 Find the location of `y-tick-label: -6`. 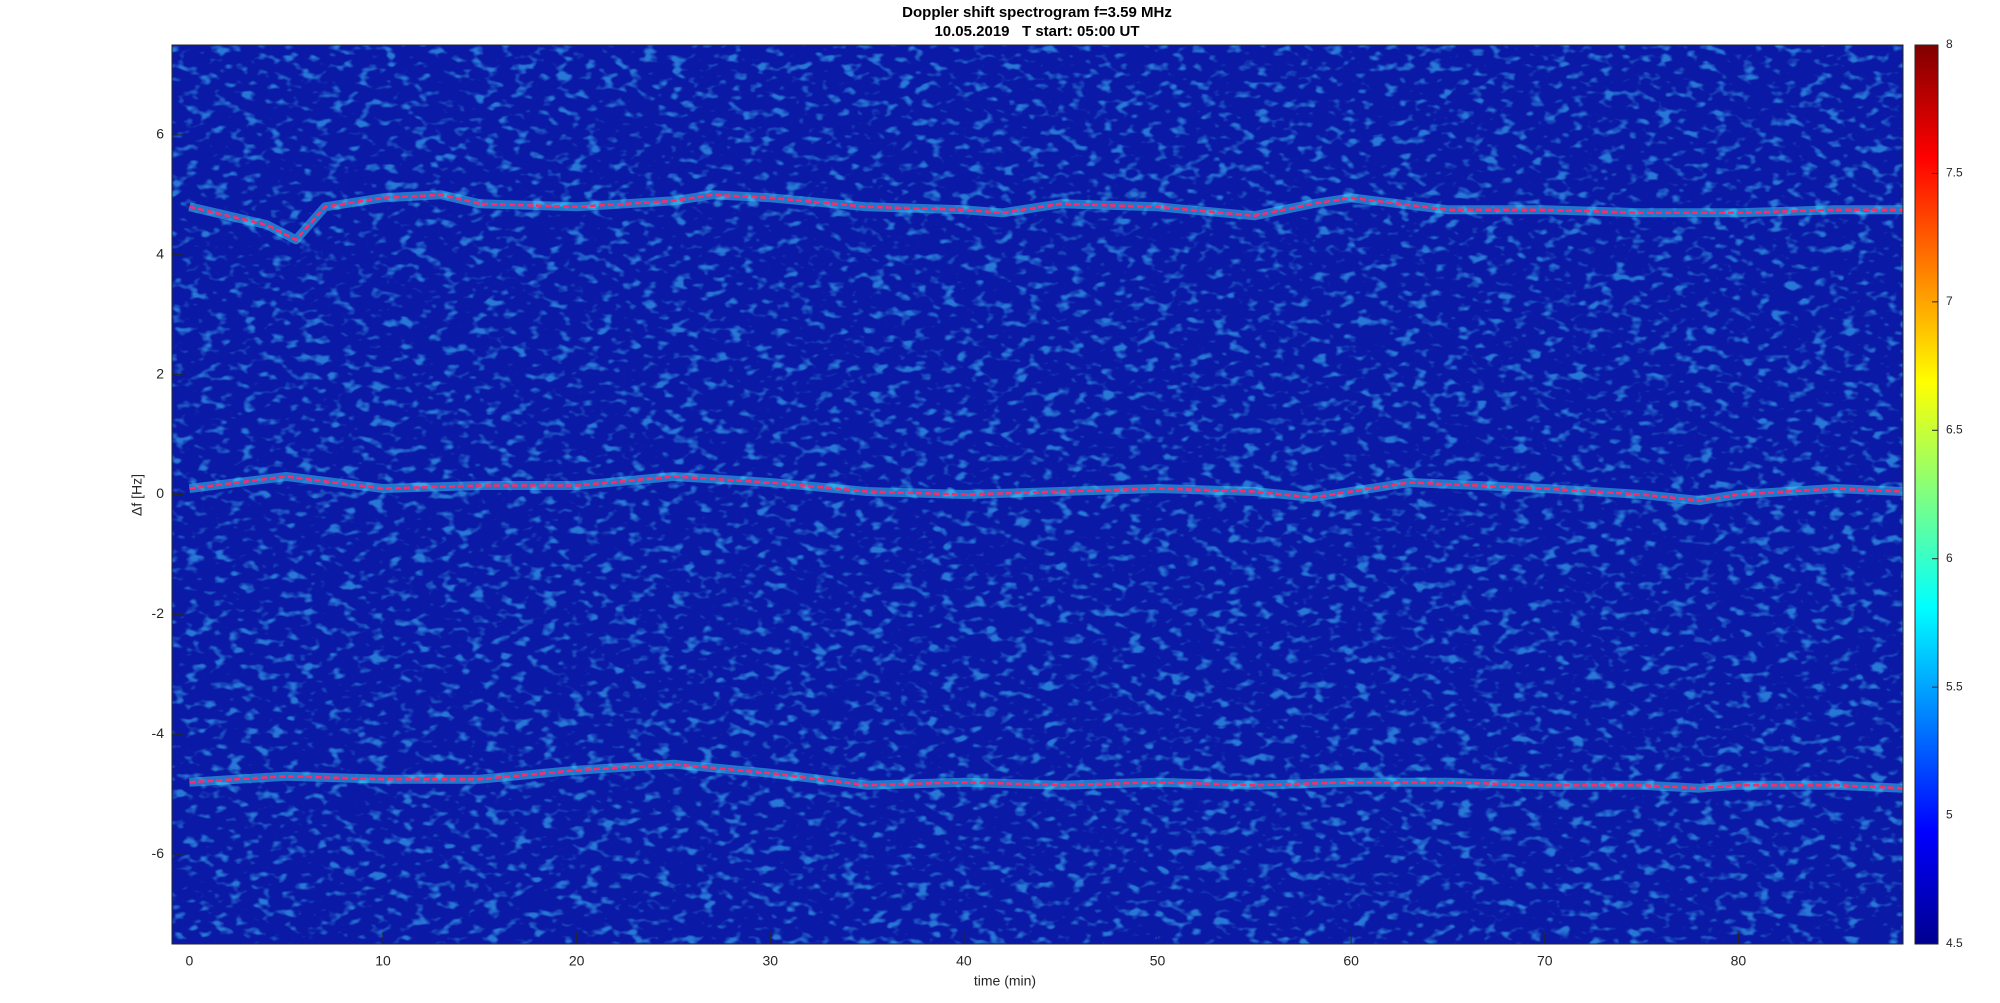

y-tick-label: -6 is located at coordinates (158, 853).